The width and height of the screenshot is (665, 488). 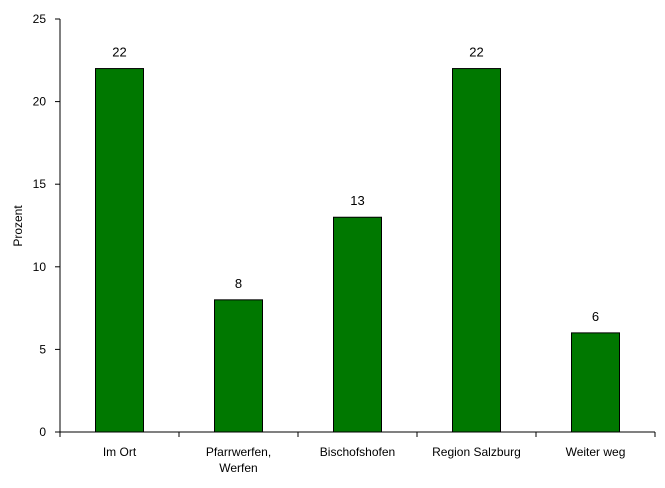 I want to click on y-axis-title: Prozent, so click(x=18, y=226).